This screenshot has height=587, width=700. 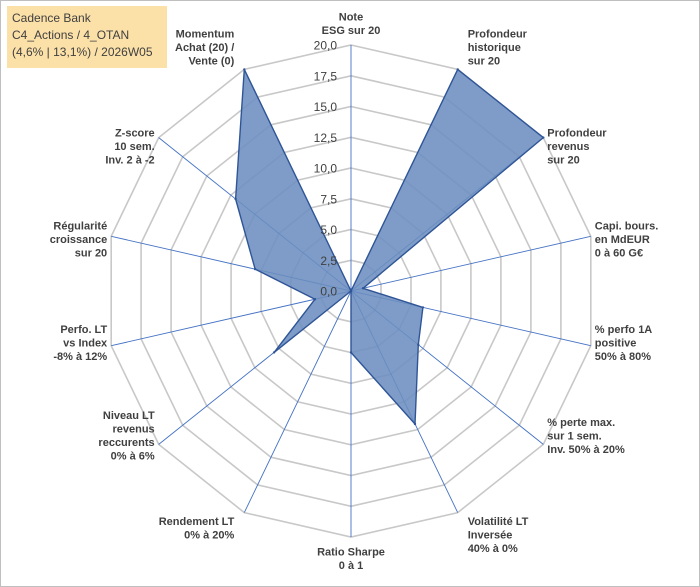 What do you see at coordinates (197, 522) in the screenshot?
I see `axis-label-line: Rendement LT` at bounding box center [197, 522].